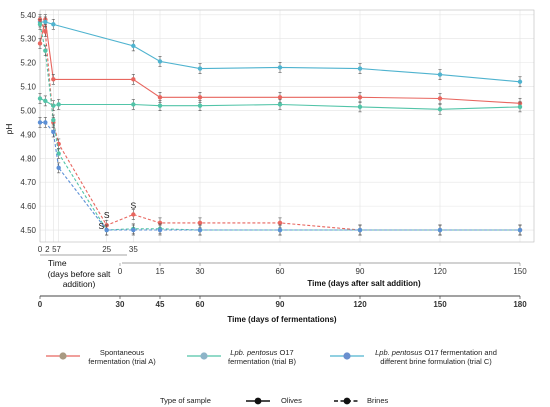 The width and height of the screenshot is (550, 407). What do you see at coordinates (280, 52) in the screenshot?
I see `series-line` at bounding box center [280, 52].